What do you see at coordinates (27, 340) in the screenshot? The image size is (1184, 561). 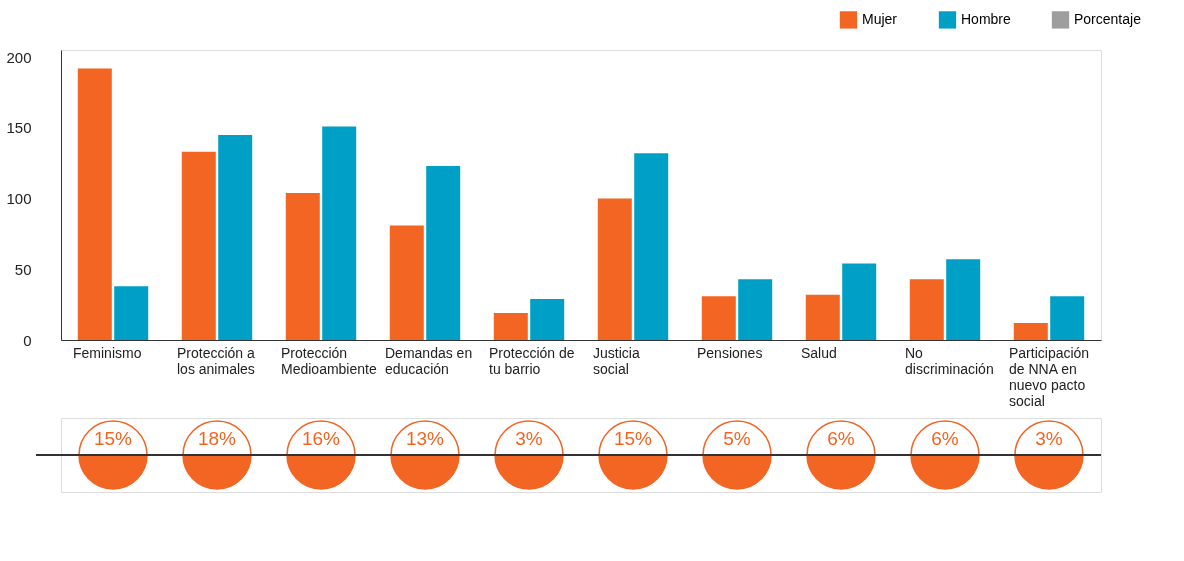 I see `y-tick-label: 0` at bounding box center [27, 340].